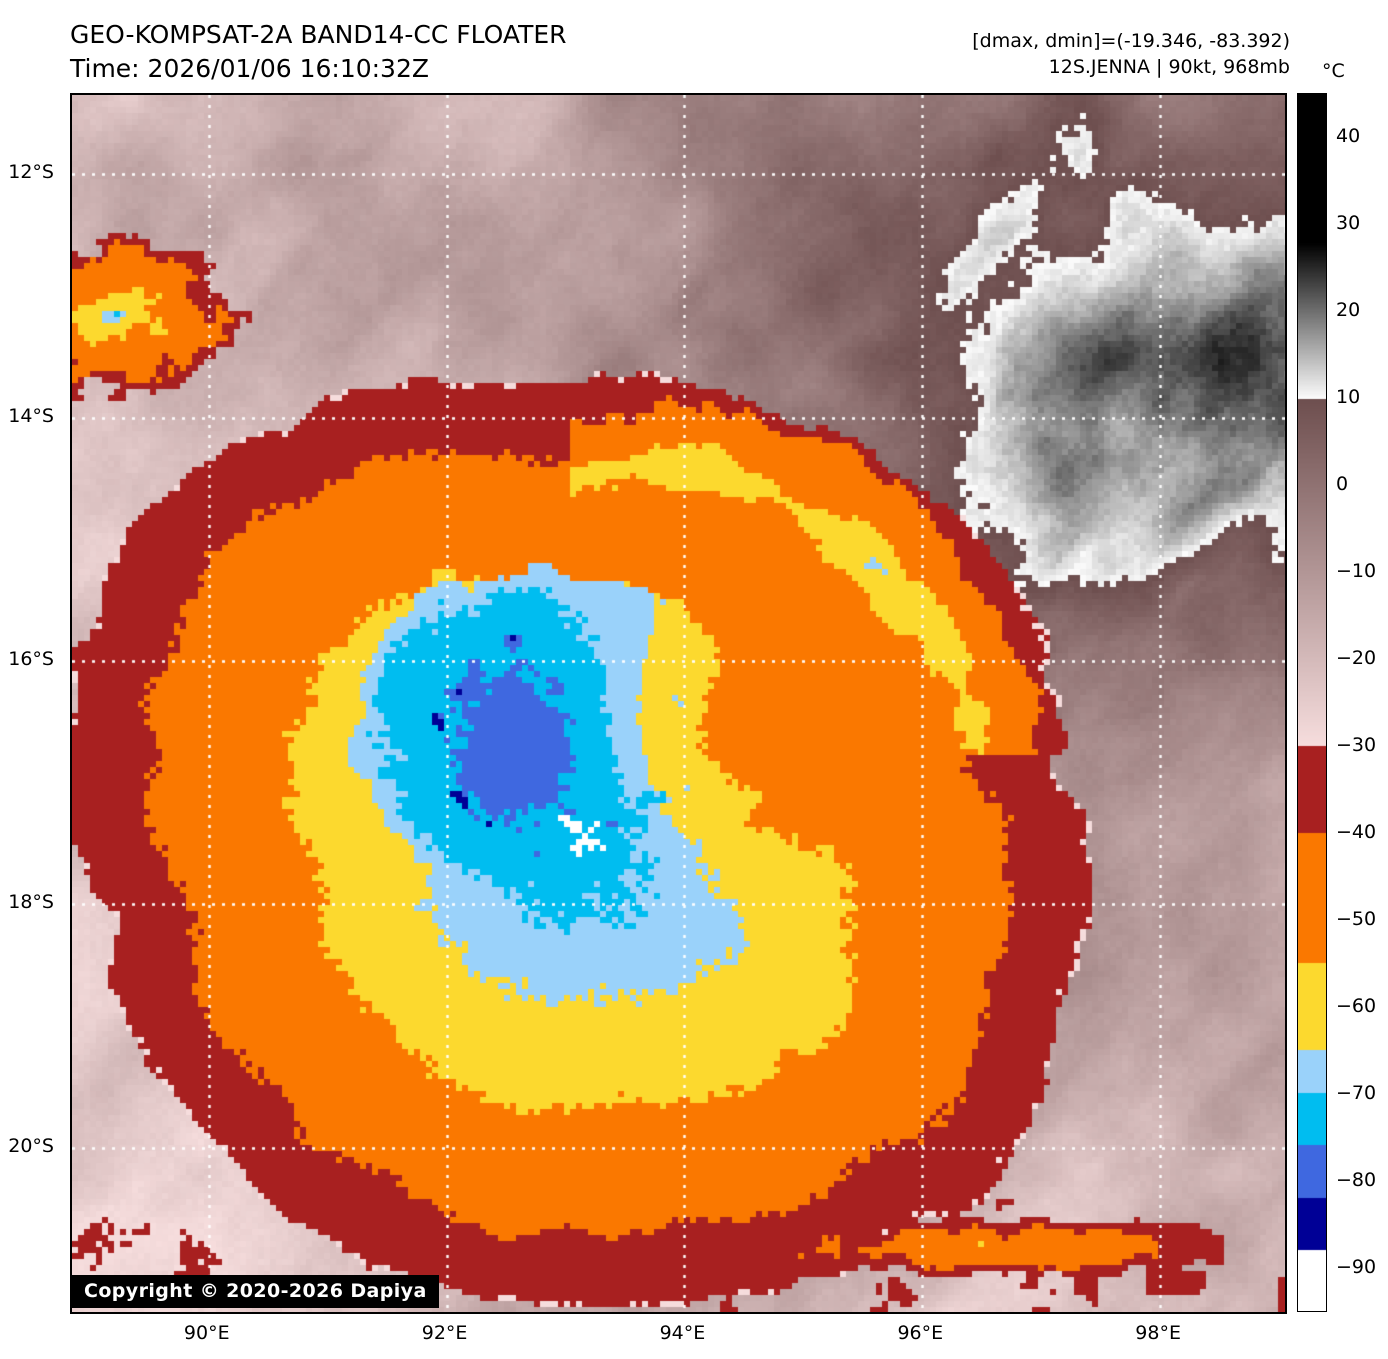 The image size is (1388, 1359). What do you see at coordinates (31, 679) in the screenshot?
I see `latitude-axis-labels: 12°S 14°S 16°S 18°S 20°S` at bounding box center [31, 679].